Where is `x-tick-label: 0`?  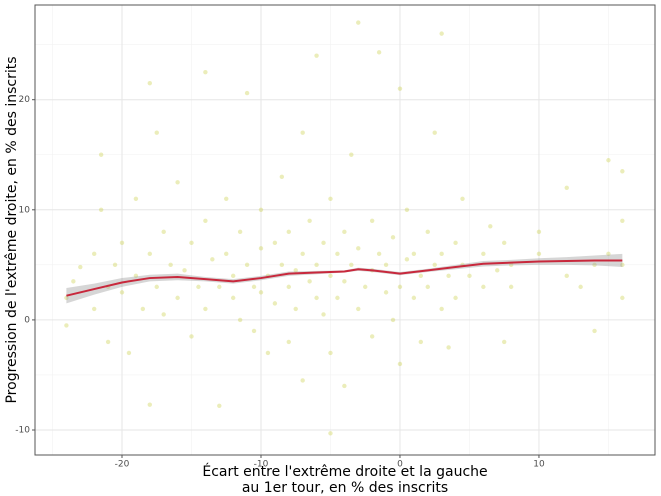
x-tick-label: 0 is located at coordinates (400, 465).